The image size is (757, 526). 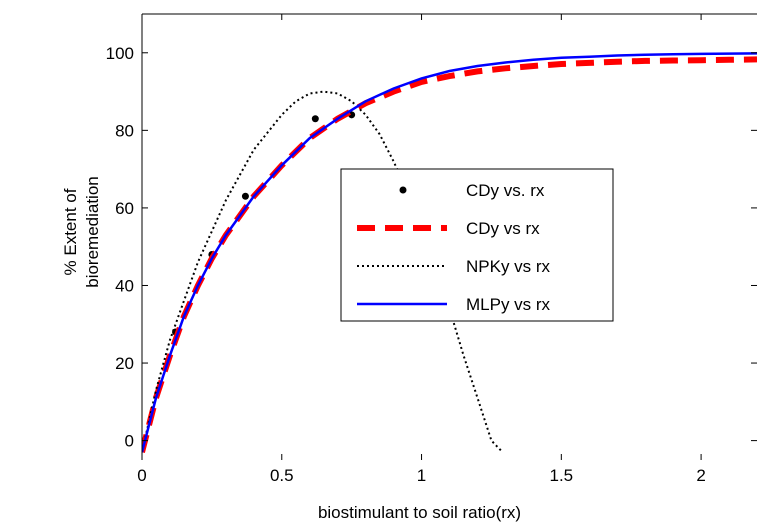 I want to click on x-tick-label-0: 0, so click(x=141, y=475).